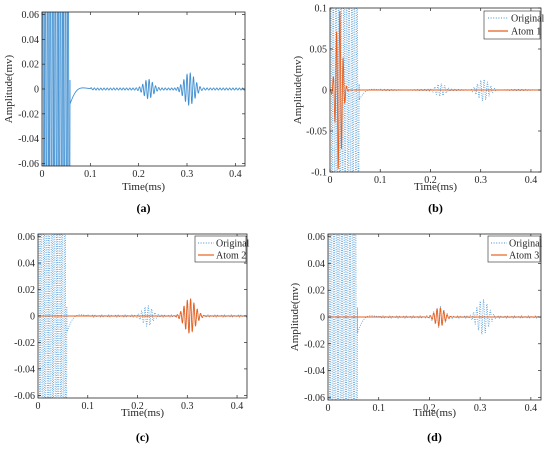 The image size is (550, 449). I want to click on panel-b-xtick-label: 0.3, so click(480, 180).